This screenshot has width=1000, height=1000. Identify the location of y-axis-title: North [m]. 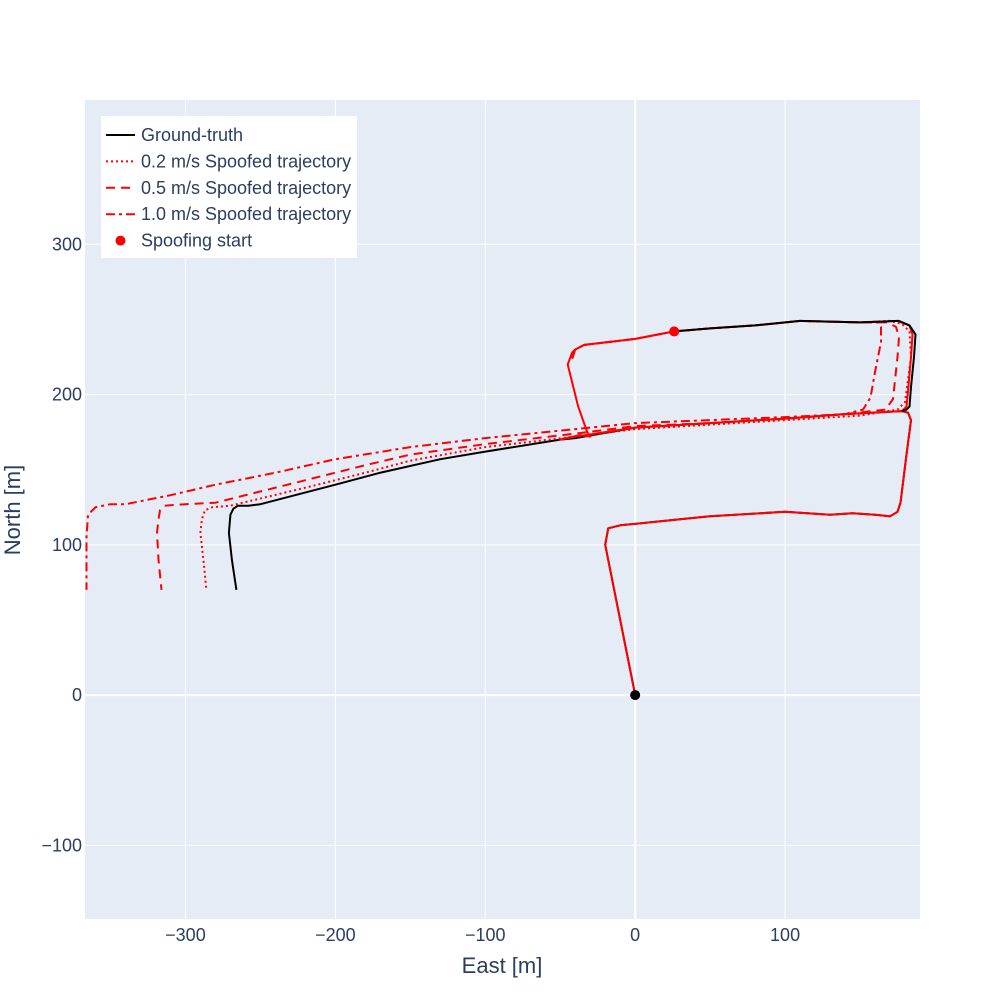
(12, 510).